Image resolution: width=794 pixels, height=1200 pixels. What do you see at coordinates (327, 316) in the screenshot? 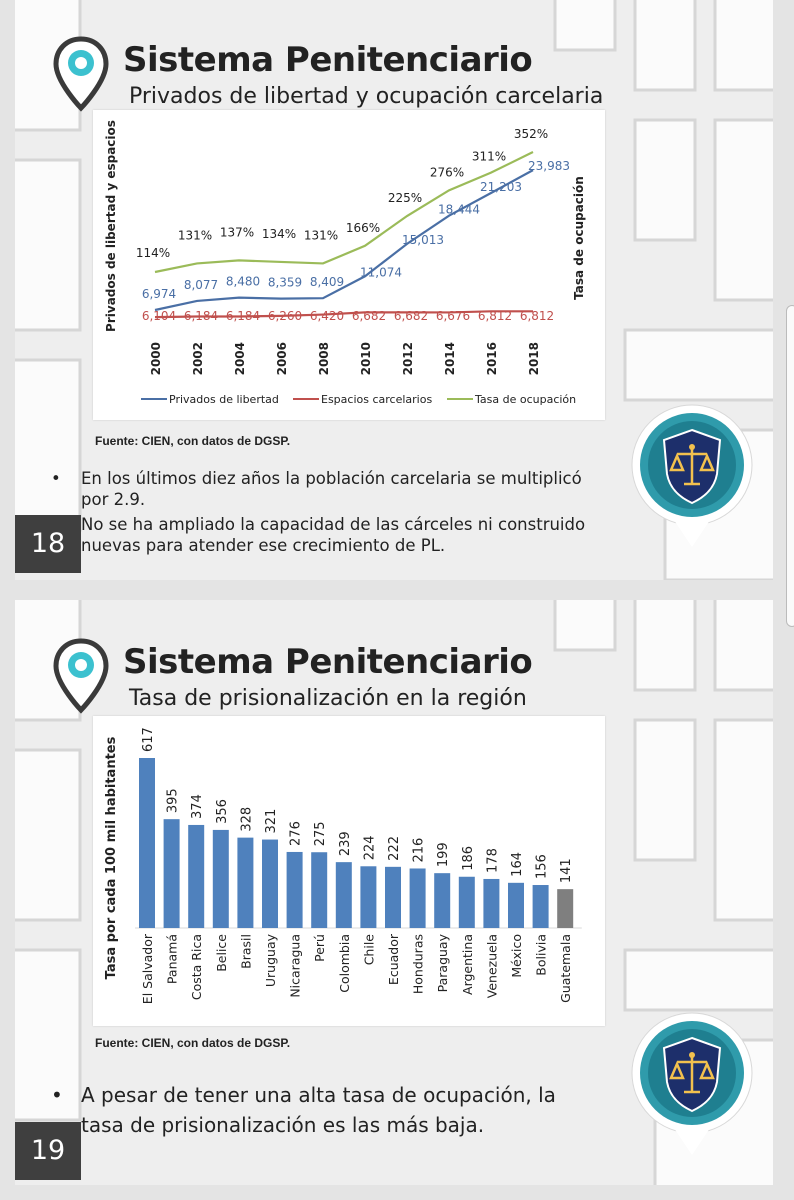
I see `data-label-espacios: 6,420` at bounding box center [327, 316].